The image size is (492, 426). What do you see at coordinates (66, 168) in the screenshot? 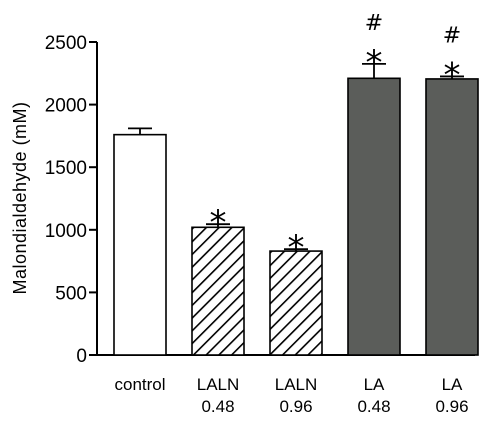
I see `y-tick-label: 1500` at bounding box center [66, 168].